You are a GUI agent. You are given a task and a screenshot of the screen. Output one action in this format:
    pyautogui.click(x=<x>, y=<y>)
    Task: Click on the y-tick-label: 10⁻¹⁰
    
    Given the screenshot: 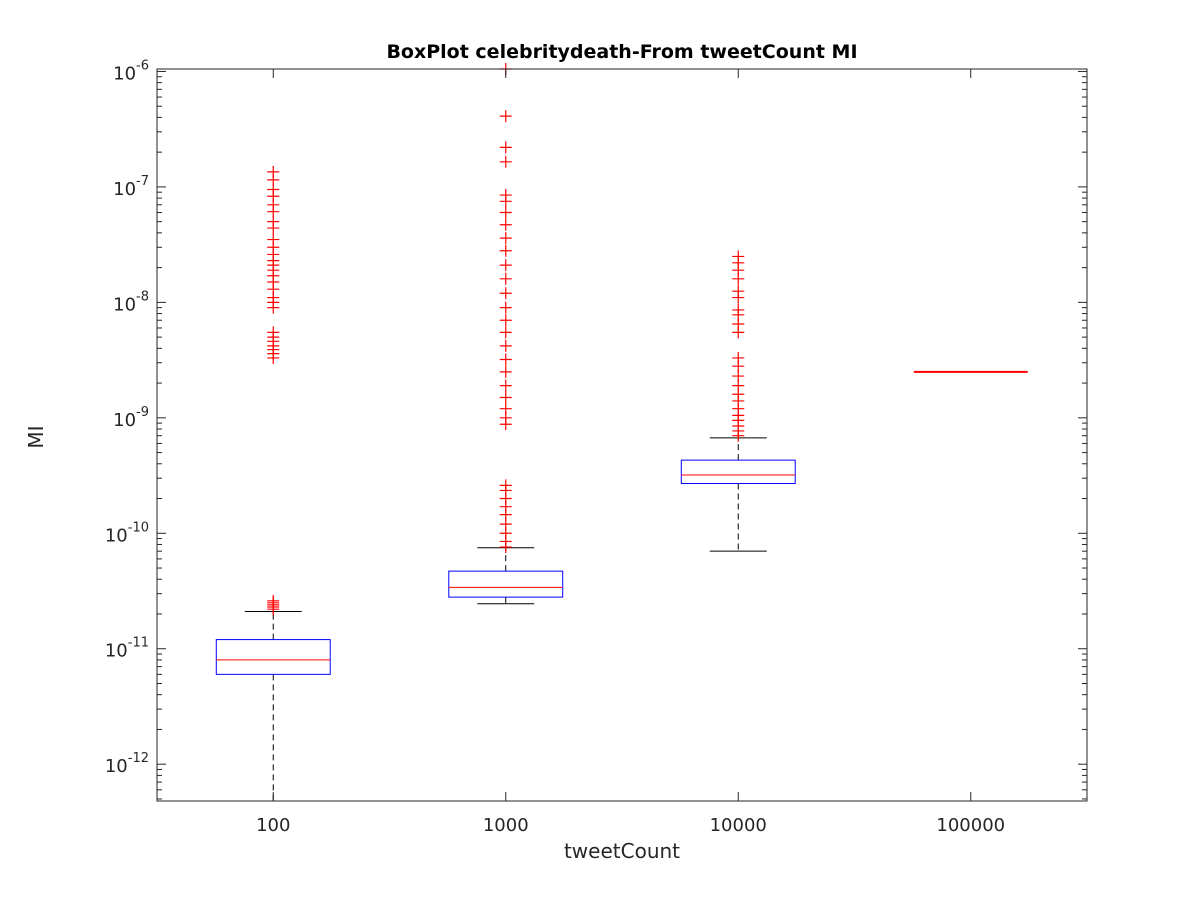 What is the action you would take?
    pyautogui.click(x=127, y=533)
    